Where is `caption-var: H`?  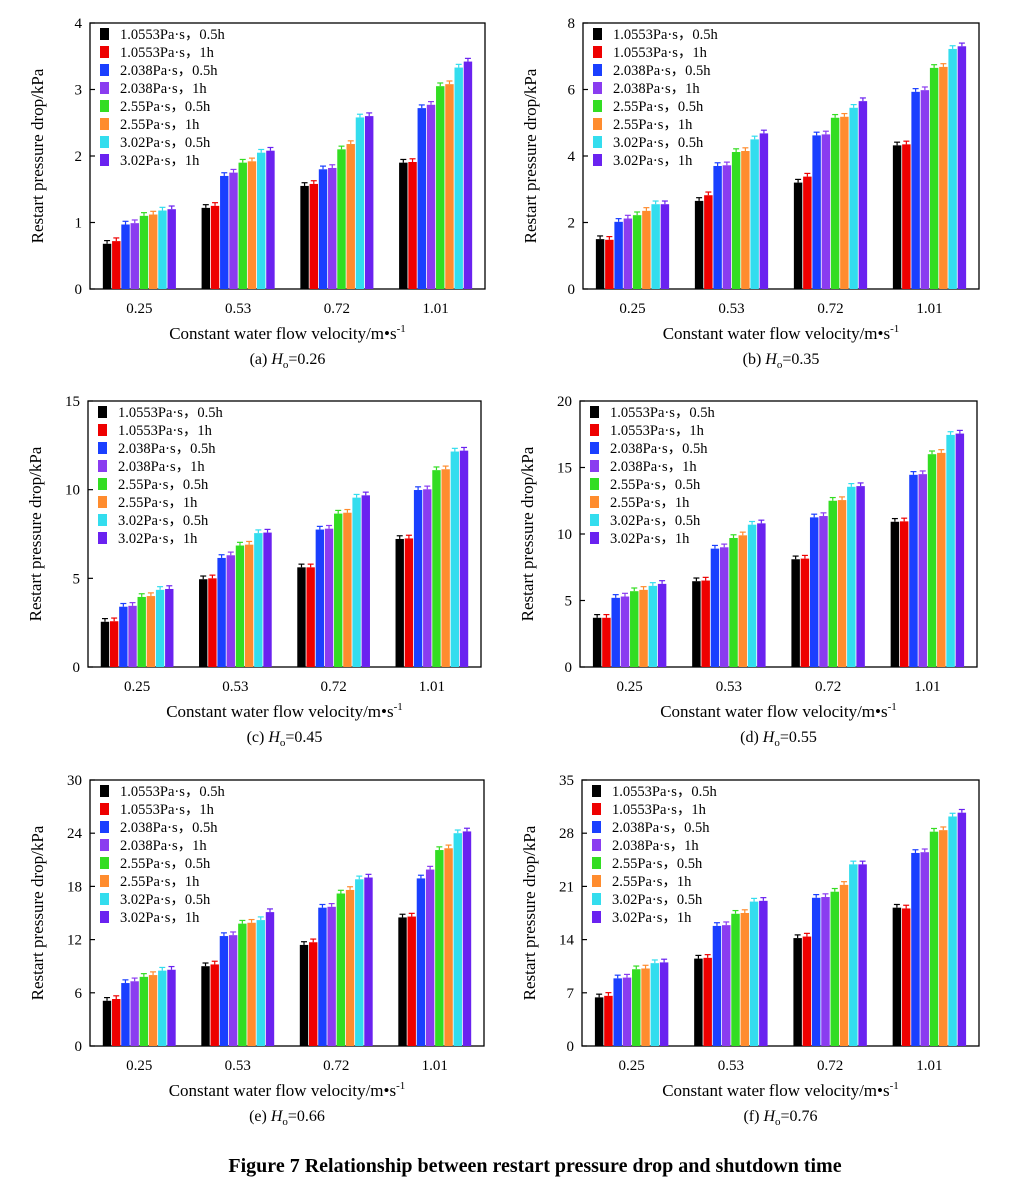 caption-var: H is located at coordinates (769, 737).